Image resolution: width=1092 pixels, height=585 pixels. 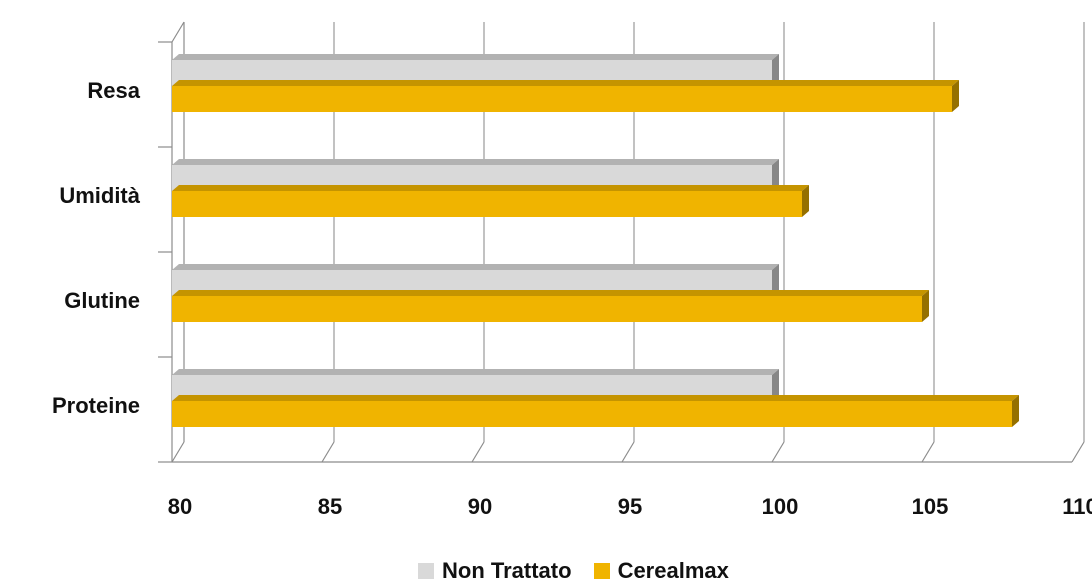 I want to click on wall-top-edge, so click(x=178, y=32).